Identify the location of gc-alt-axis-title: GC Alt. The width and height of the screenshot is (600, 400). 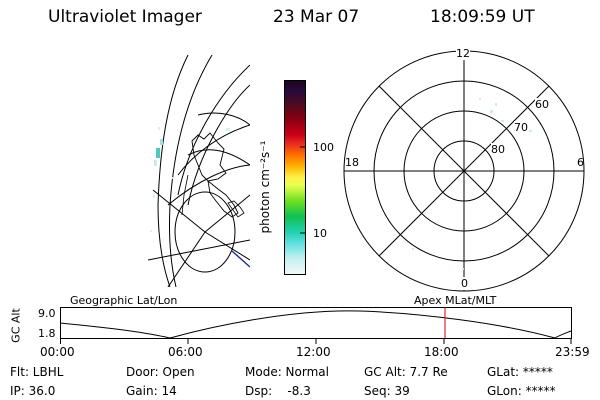
(16, 325).